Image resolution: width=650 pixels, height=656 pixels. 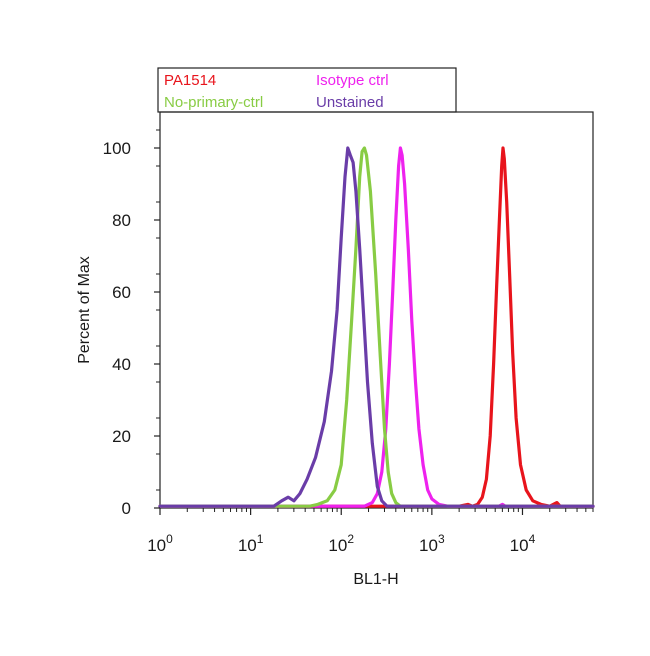 I want to click on x-tick-label: 10⁴, so click(x=523, y=543).